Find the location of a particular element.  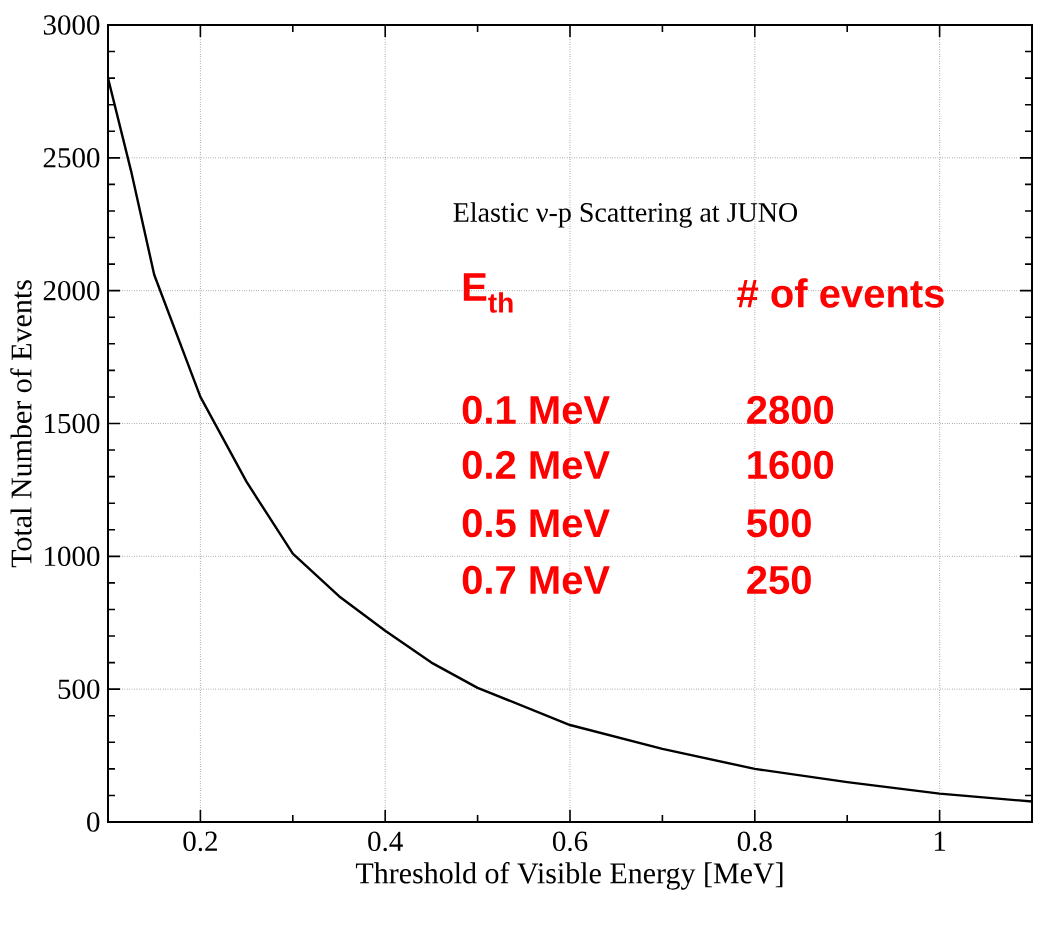

x-tick-label: 0.2 is located at coordinates (200, 841).